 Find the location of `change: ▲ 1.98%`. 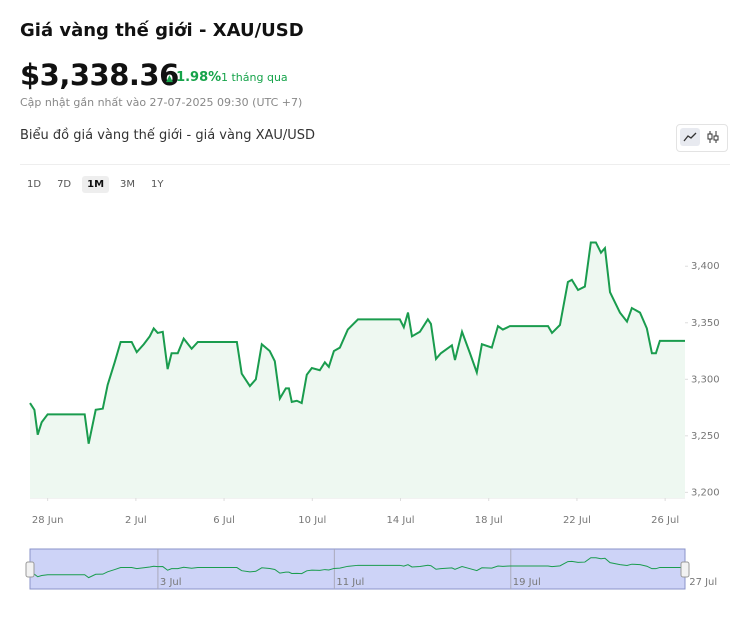

change: ▲ 1.98% is located at coordinates (193, 77).